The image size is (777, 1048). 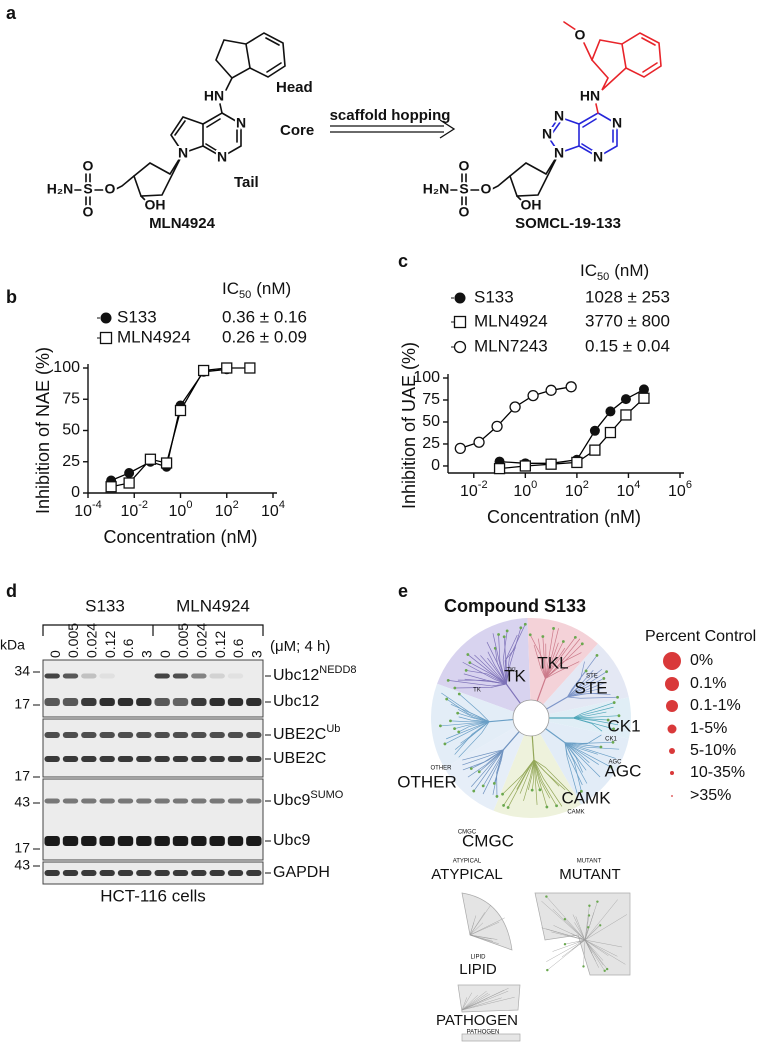 I want to click on dose-label: 0.024, so click(x=202, y=640).